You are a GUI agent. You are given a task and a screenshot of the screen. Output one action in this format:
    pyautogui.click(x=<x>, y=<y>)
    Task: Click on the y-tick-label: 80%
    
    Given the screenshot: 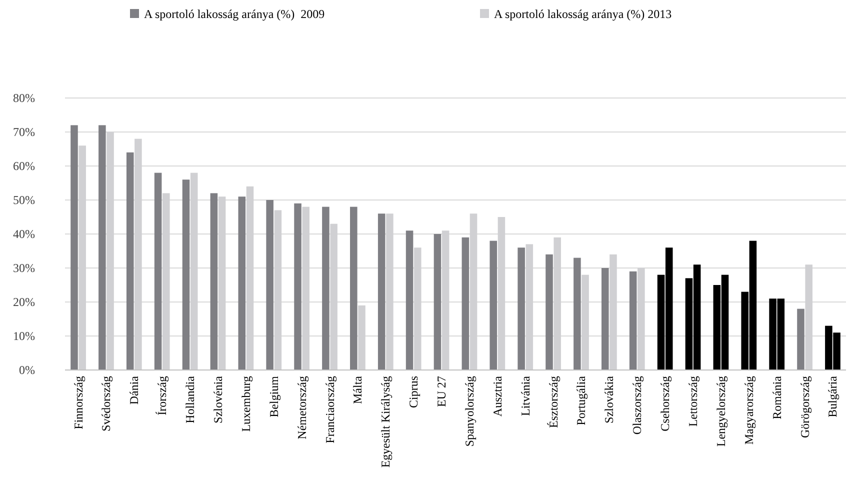 What is the action you would take?
    pyautogui.click(x=24, y=98)
    